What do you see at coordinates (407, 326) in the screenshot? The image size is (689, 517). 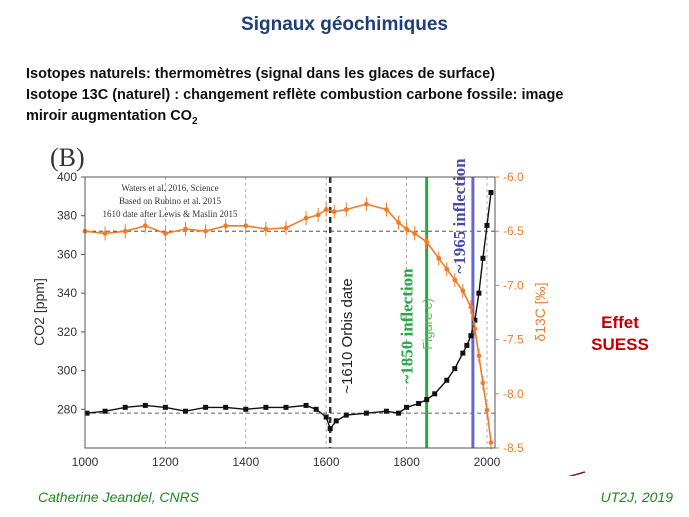 I see `vertical-marker-label-1850: ~1850 inflection` at bounding box center [407, 326].